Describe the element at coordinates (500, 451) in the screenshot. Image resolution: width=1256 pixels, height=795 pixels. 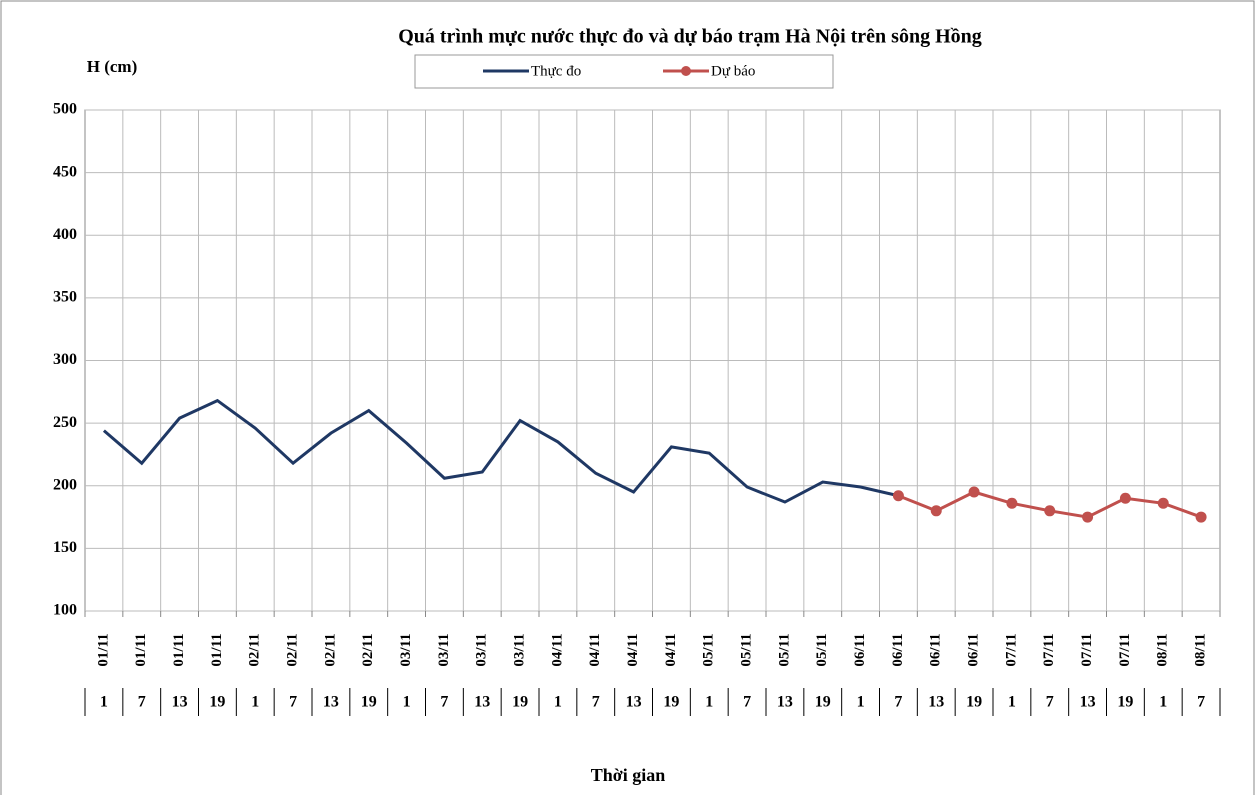
I see `series-line` at that location.